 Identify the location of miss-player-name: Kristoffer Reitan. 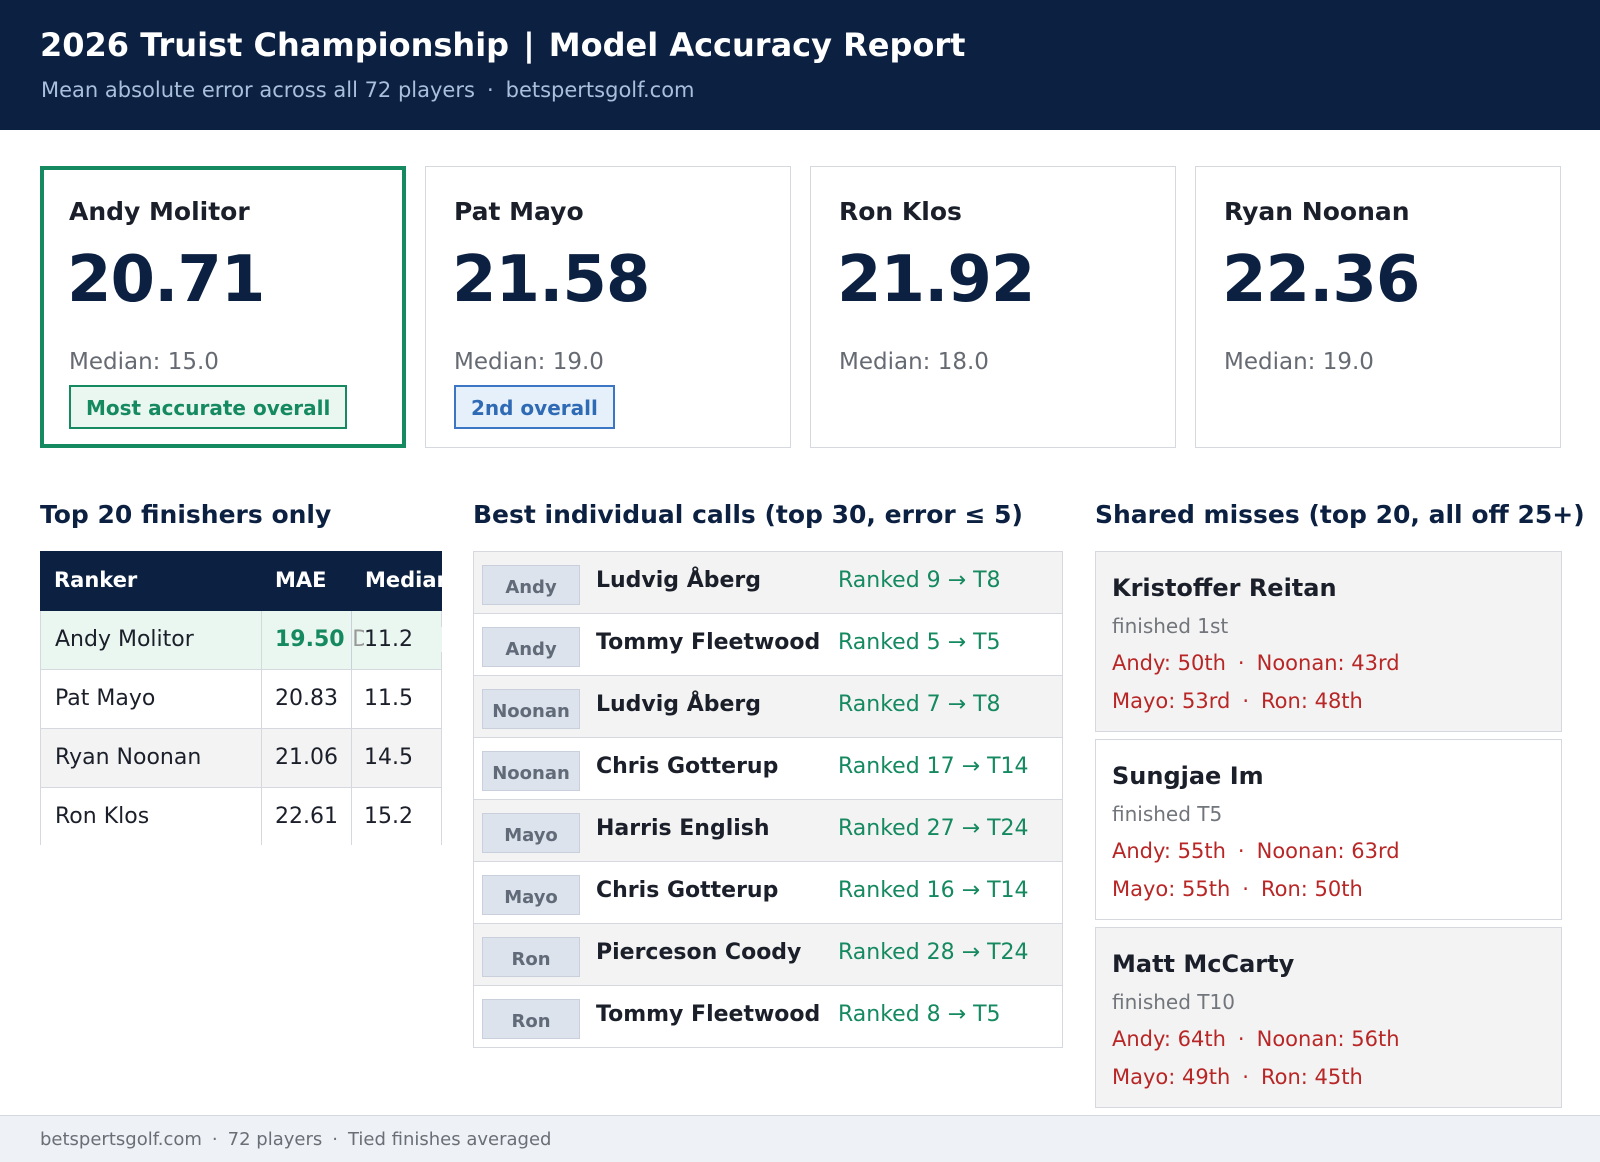
(1224, 588).